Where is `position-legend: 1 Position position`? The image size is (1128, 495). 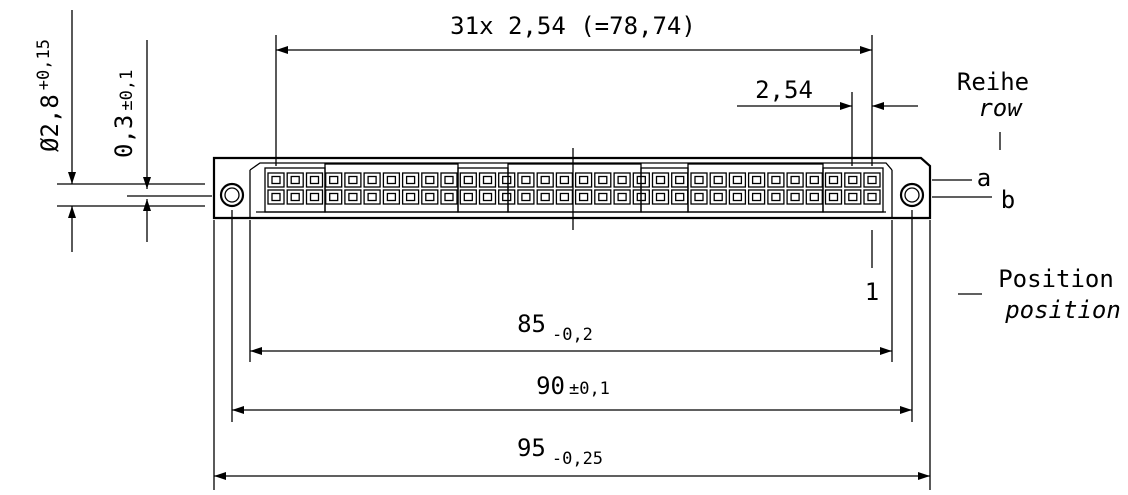
position-legend: 1 Position position is located at coordinates (993, 277).